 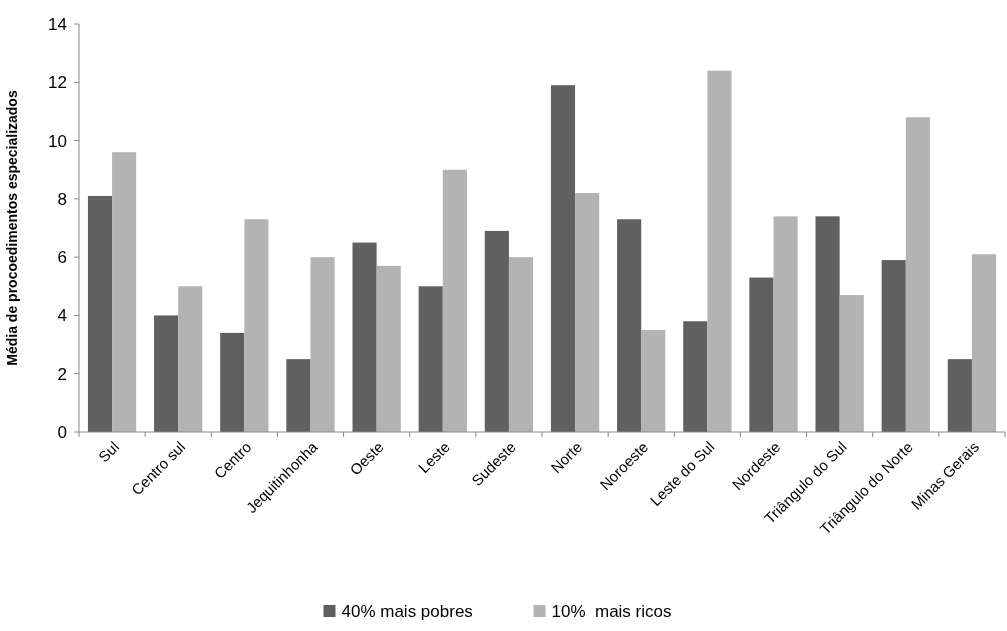 What do you see at coordinates (57, 24) in the screenshot?
I see `y-tick-label: 14` at bounding box center [57, 24].